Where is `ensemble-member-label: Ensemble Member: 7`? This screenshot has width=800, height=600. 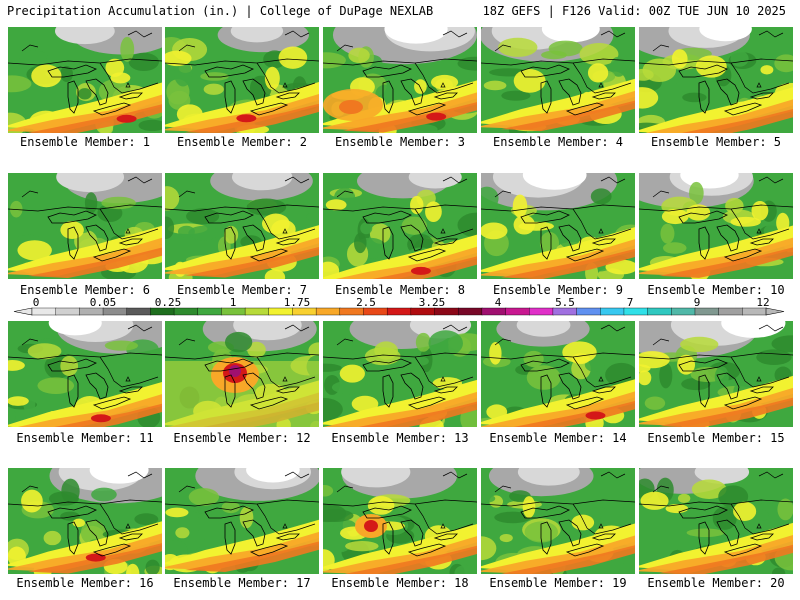 ensemble-member-label: Ensemble Member: 7 is located at coordinates (242, 290).